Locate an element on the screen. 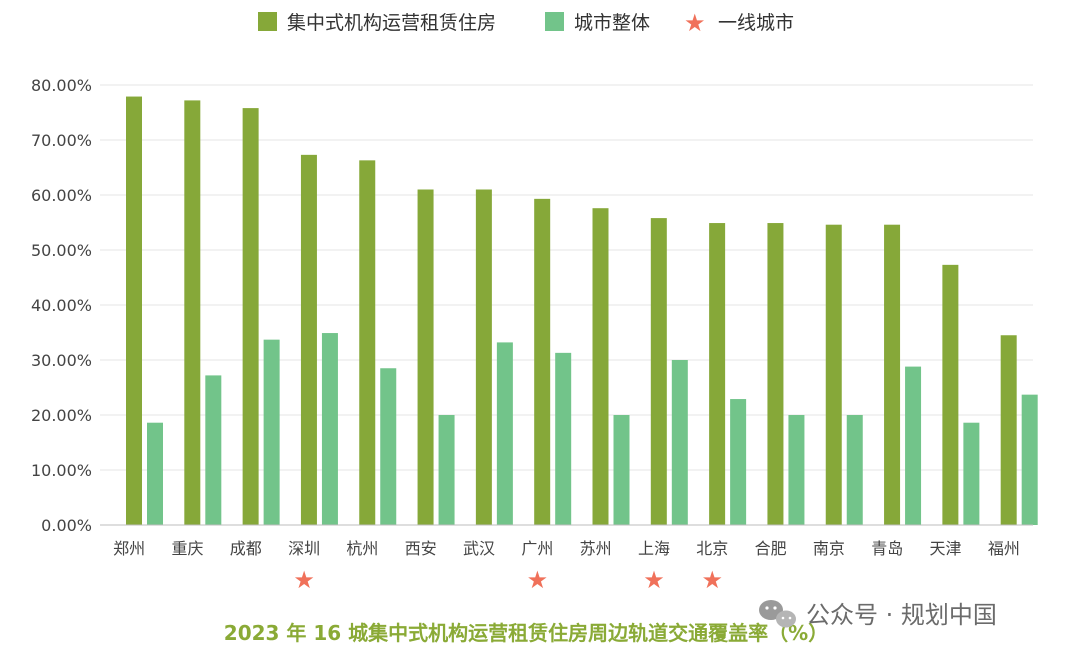 The height and width of the screenshot is (659, 1080). wechat-icon is located at coordinates (777, 614).